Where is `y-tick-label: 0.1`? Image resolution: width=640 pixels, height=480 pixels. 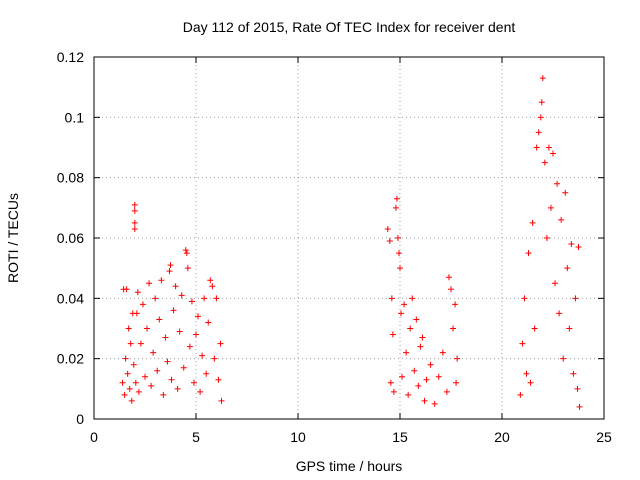
y-tick-label: 0.1 is located at coordinates (75, 117).